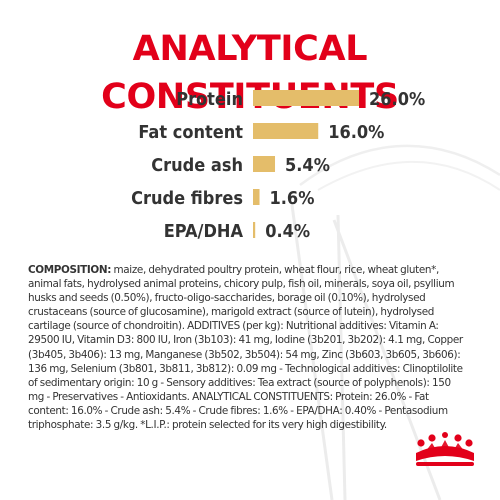 The image size is (500, 500). Describe the element at coordinates (445, 449) in the screenshot. I see `royal-crown-icon` at that location.